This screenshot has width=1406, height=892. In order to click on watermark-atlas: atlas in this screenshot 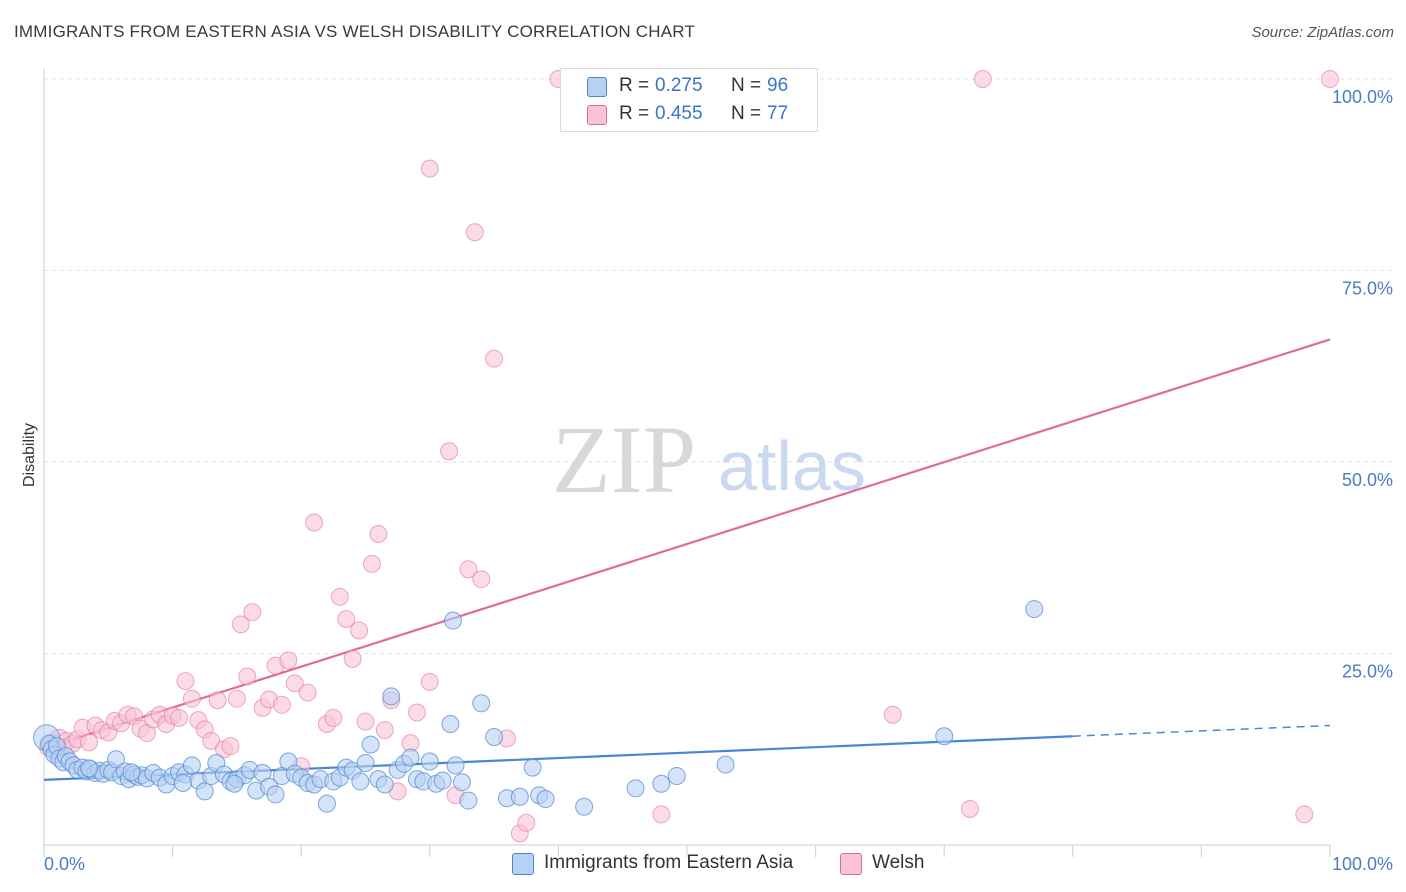, I will do `click(792, 466)`.